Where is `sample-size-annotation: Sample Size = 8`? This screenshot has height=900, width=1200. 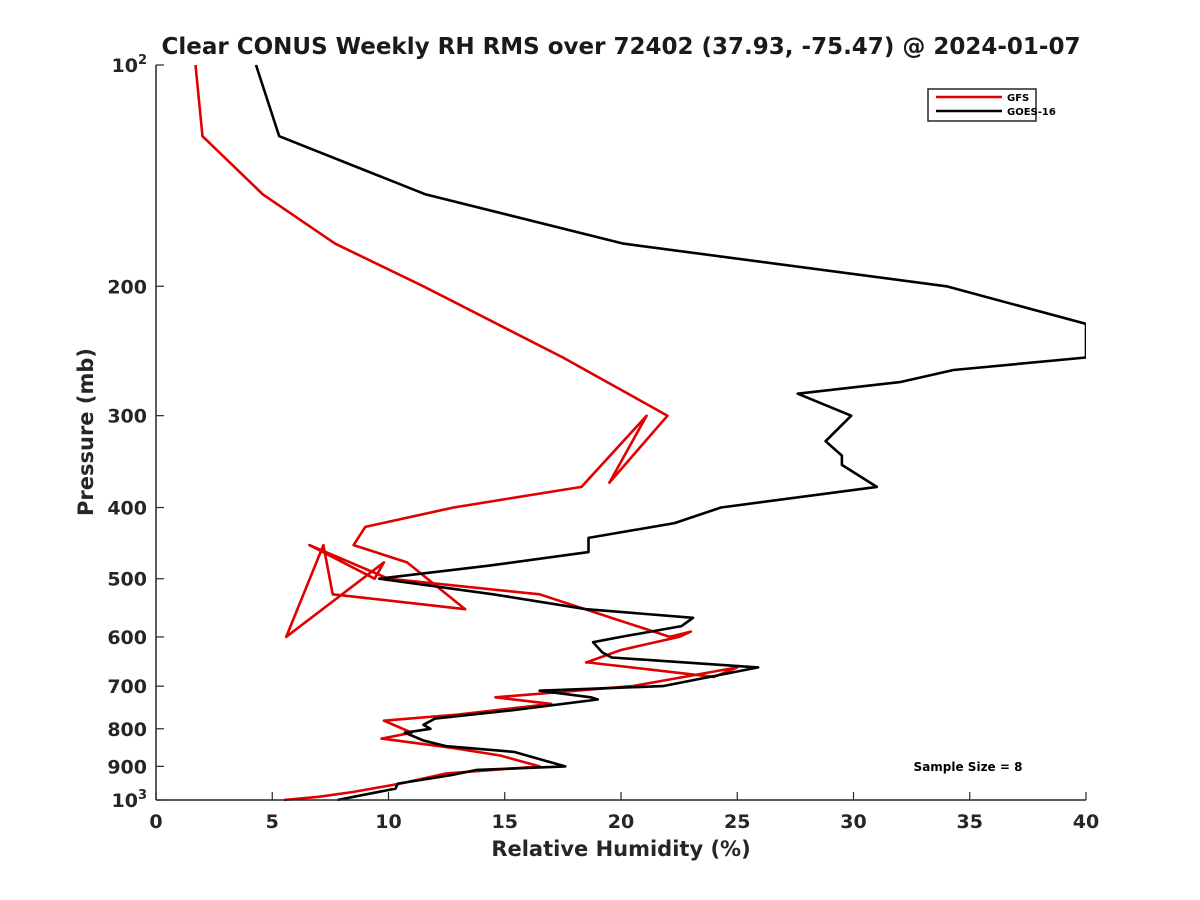 sample-size-annotation: Sample Size = 8 is located at coordinates (968, 767).